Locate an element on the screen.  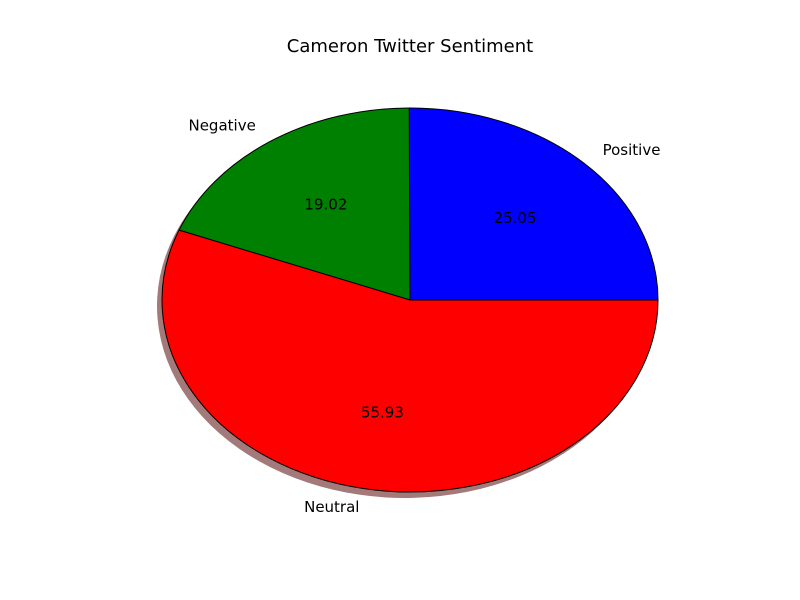
slice-label-negative: Negative is located at coordinates (221, 125).